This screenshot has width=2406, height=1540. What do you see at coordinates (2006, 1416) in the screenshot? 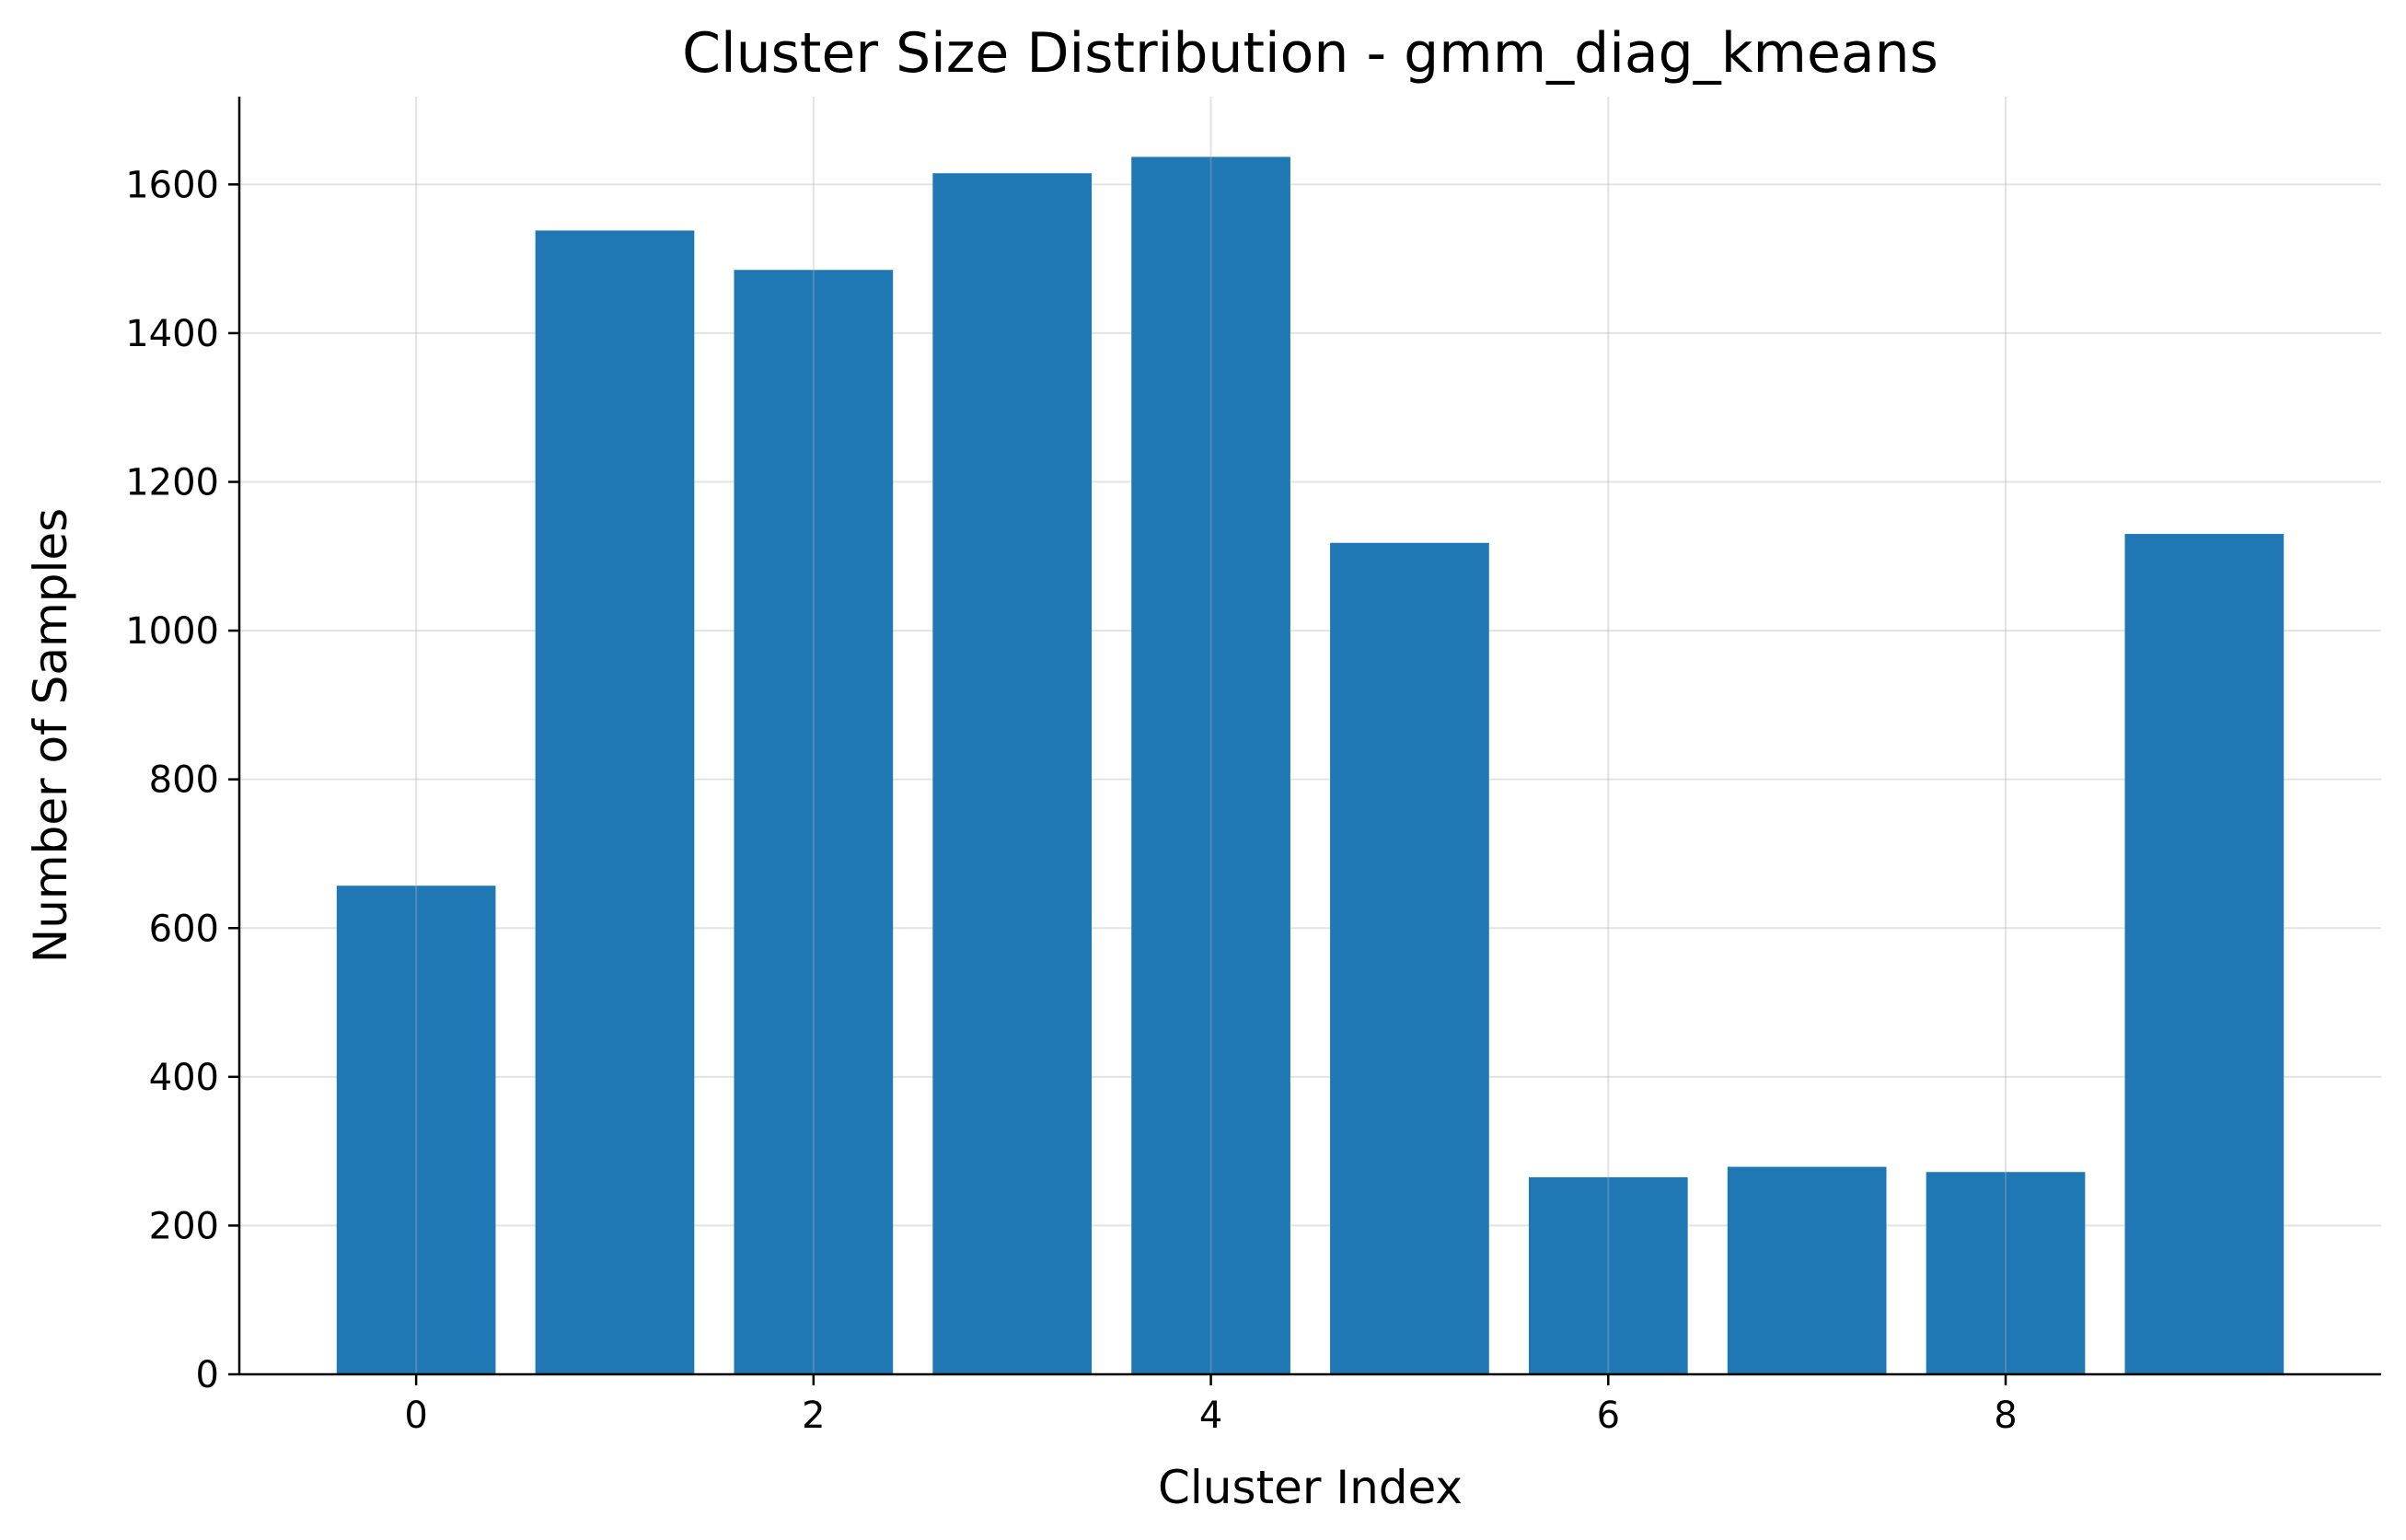
I see `x-tick-label: 8` at bounding box center [2006, 1416].